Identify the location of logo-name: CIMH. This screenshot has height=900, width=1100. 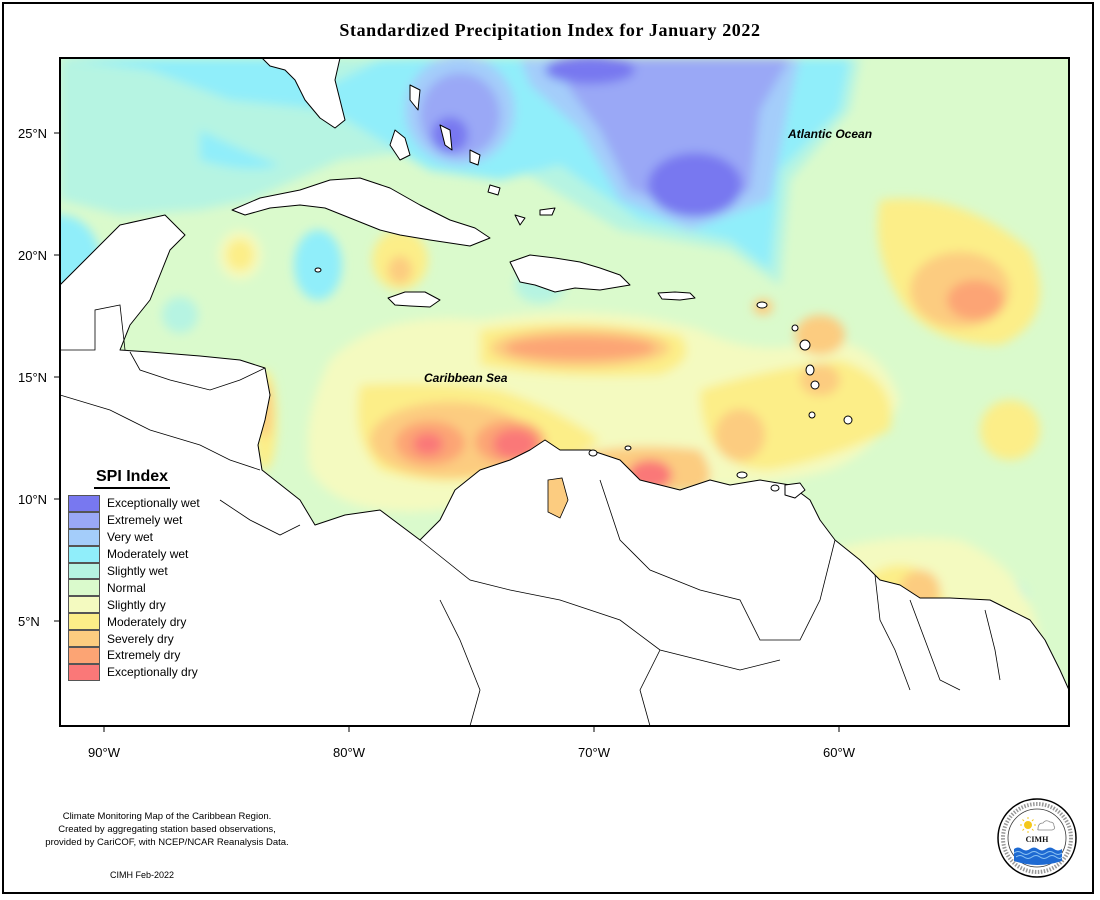
(1037, 839).